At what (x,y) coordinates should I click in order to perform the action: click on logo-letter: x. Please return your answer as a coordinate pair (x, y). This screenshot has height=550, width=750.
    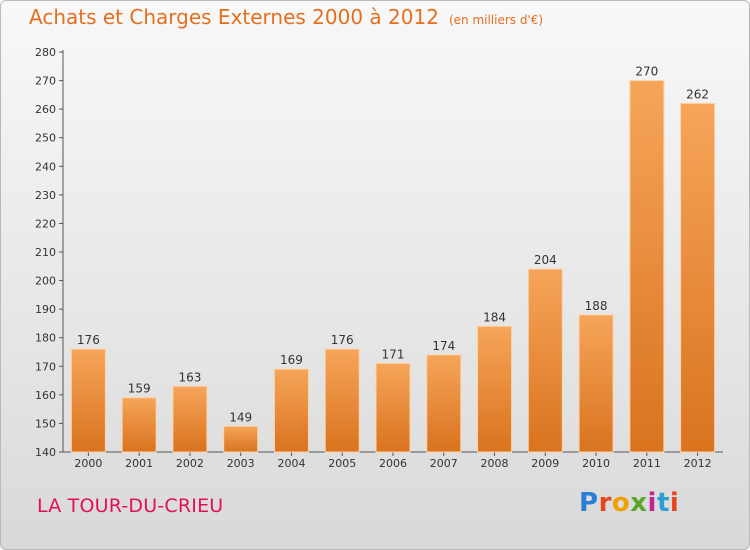
    Looking at the image, I should click on (639, 503).